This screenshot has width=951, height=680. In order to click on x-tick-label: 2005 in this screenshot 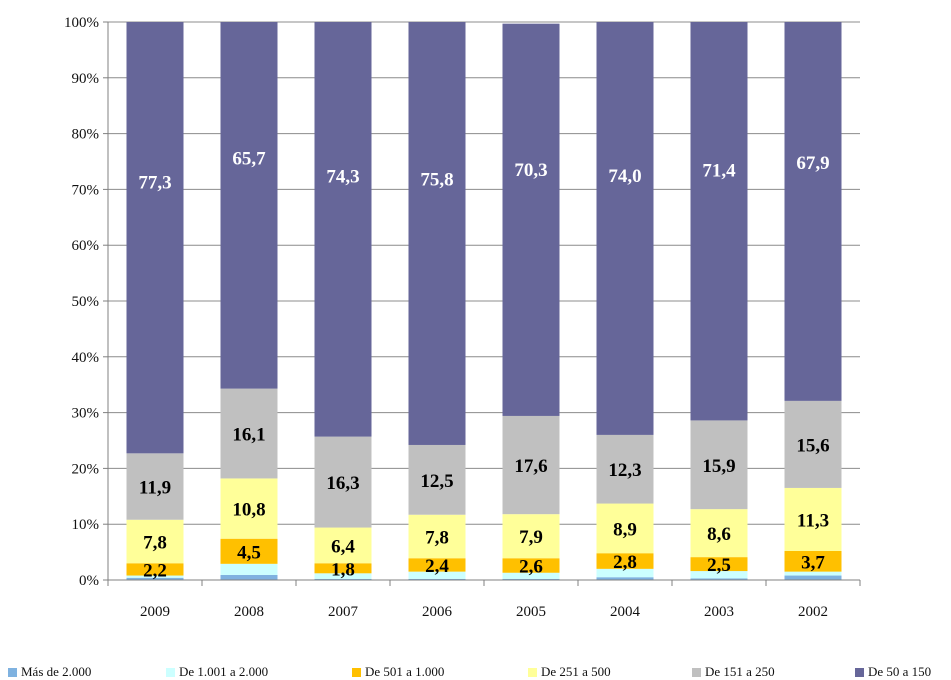, I will do `click(531, 612)`.